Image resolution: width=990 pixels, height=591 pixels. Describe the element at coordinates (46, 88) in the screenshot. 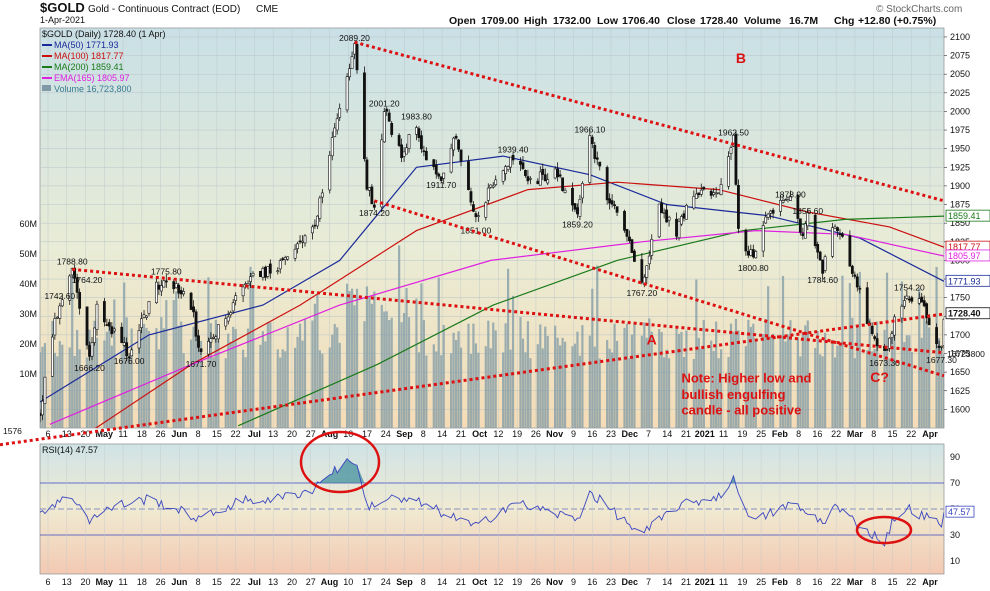

I see `legend-volume-swatch` at that location.